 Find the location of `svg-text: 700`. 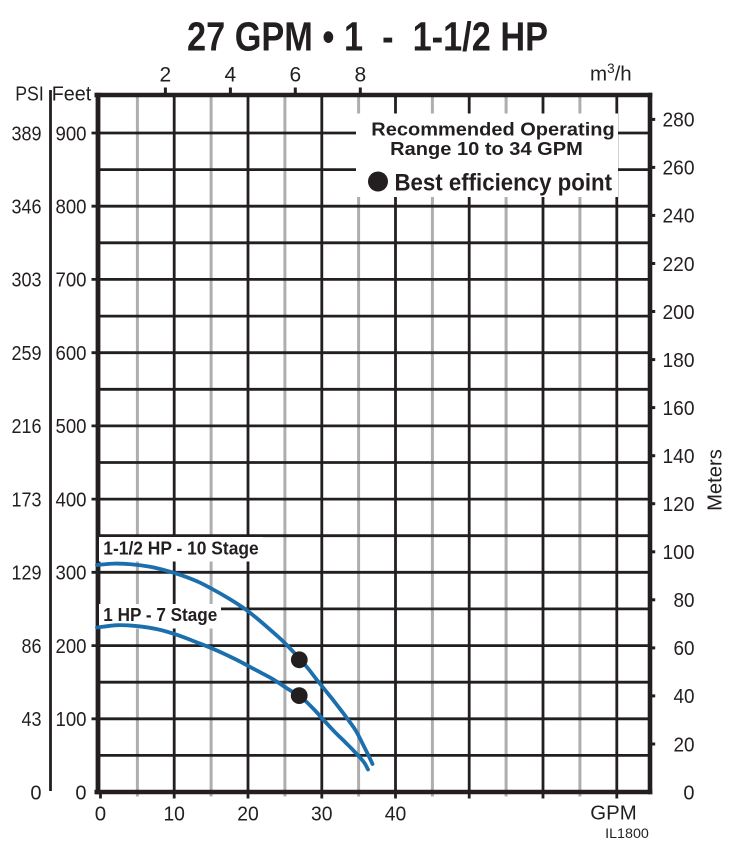

svg-text: 700 is located at coordinates (71, 281).